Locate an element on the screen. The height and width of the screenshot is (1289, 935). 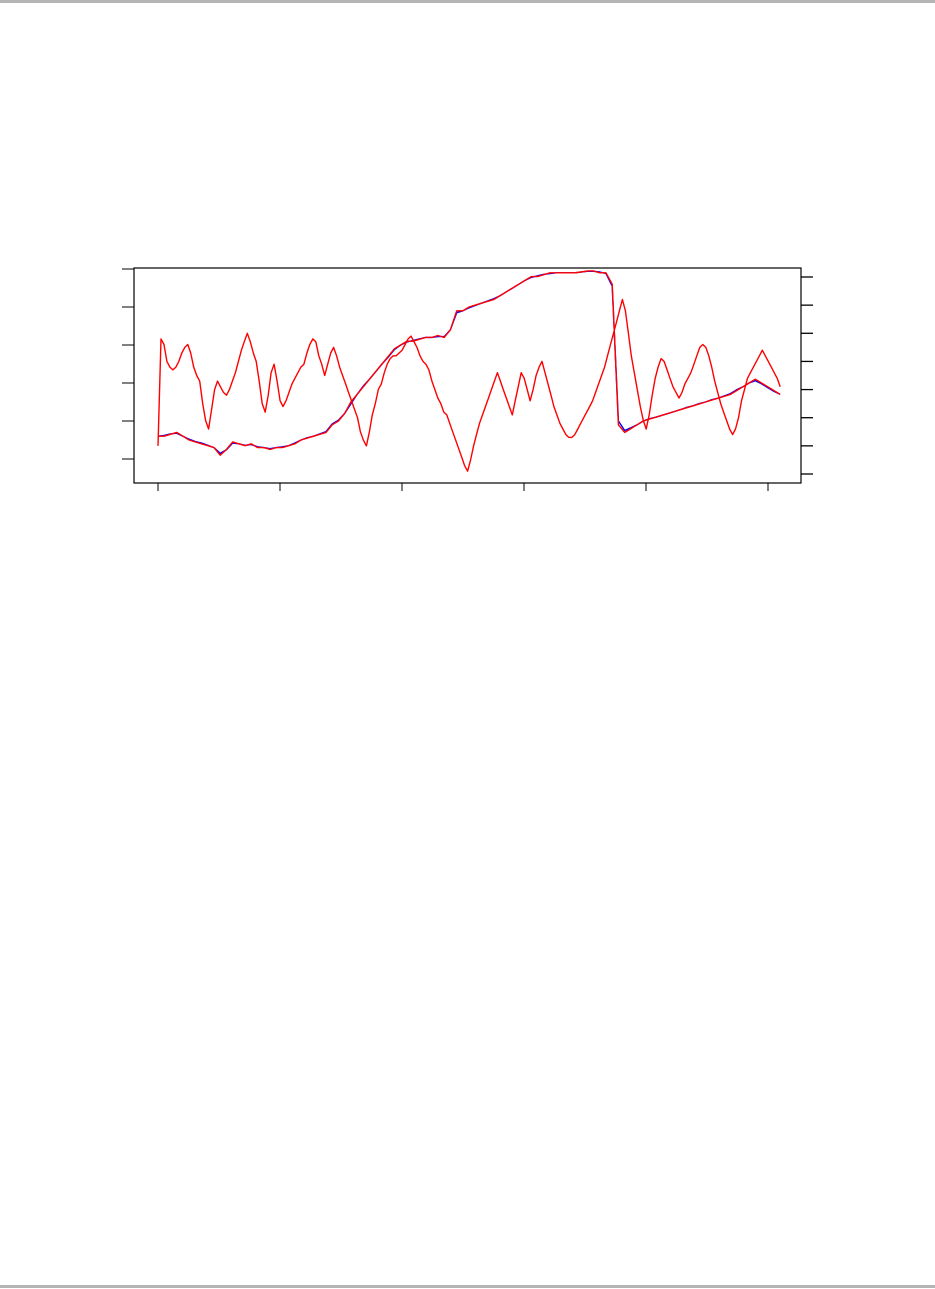
series-layer is located at coordinates (469, 371).